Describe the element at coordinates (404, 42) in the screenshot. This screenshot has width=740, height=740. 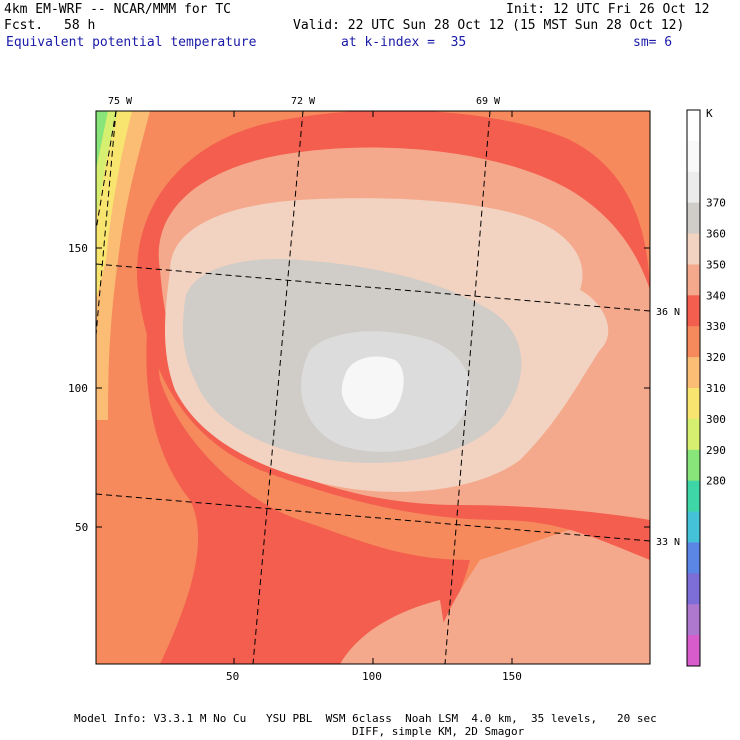
I see `level-label: at k-index = 35` at that location.